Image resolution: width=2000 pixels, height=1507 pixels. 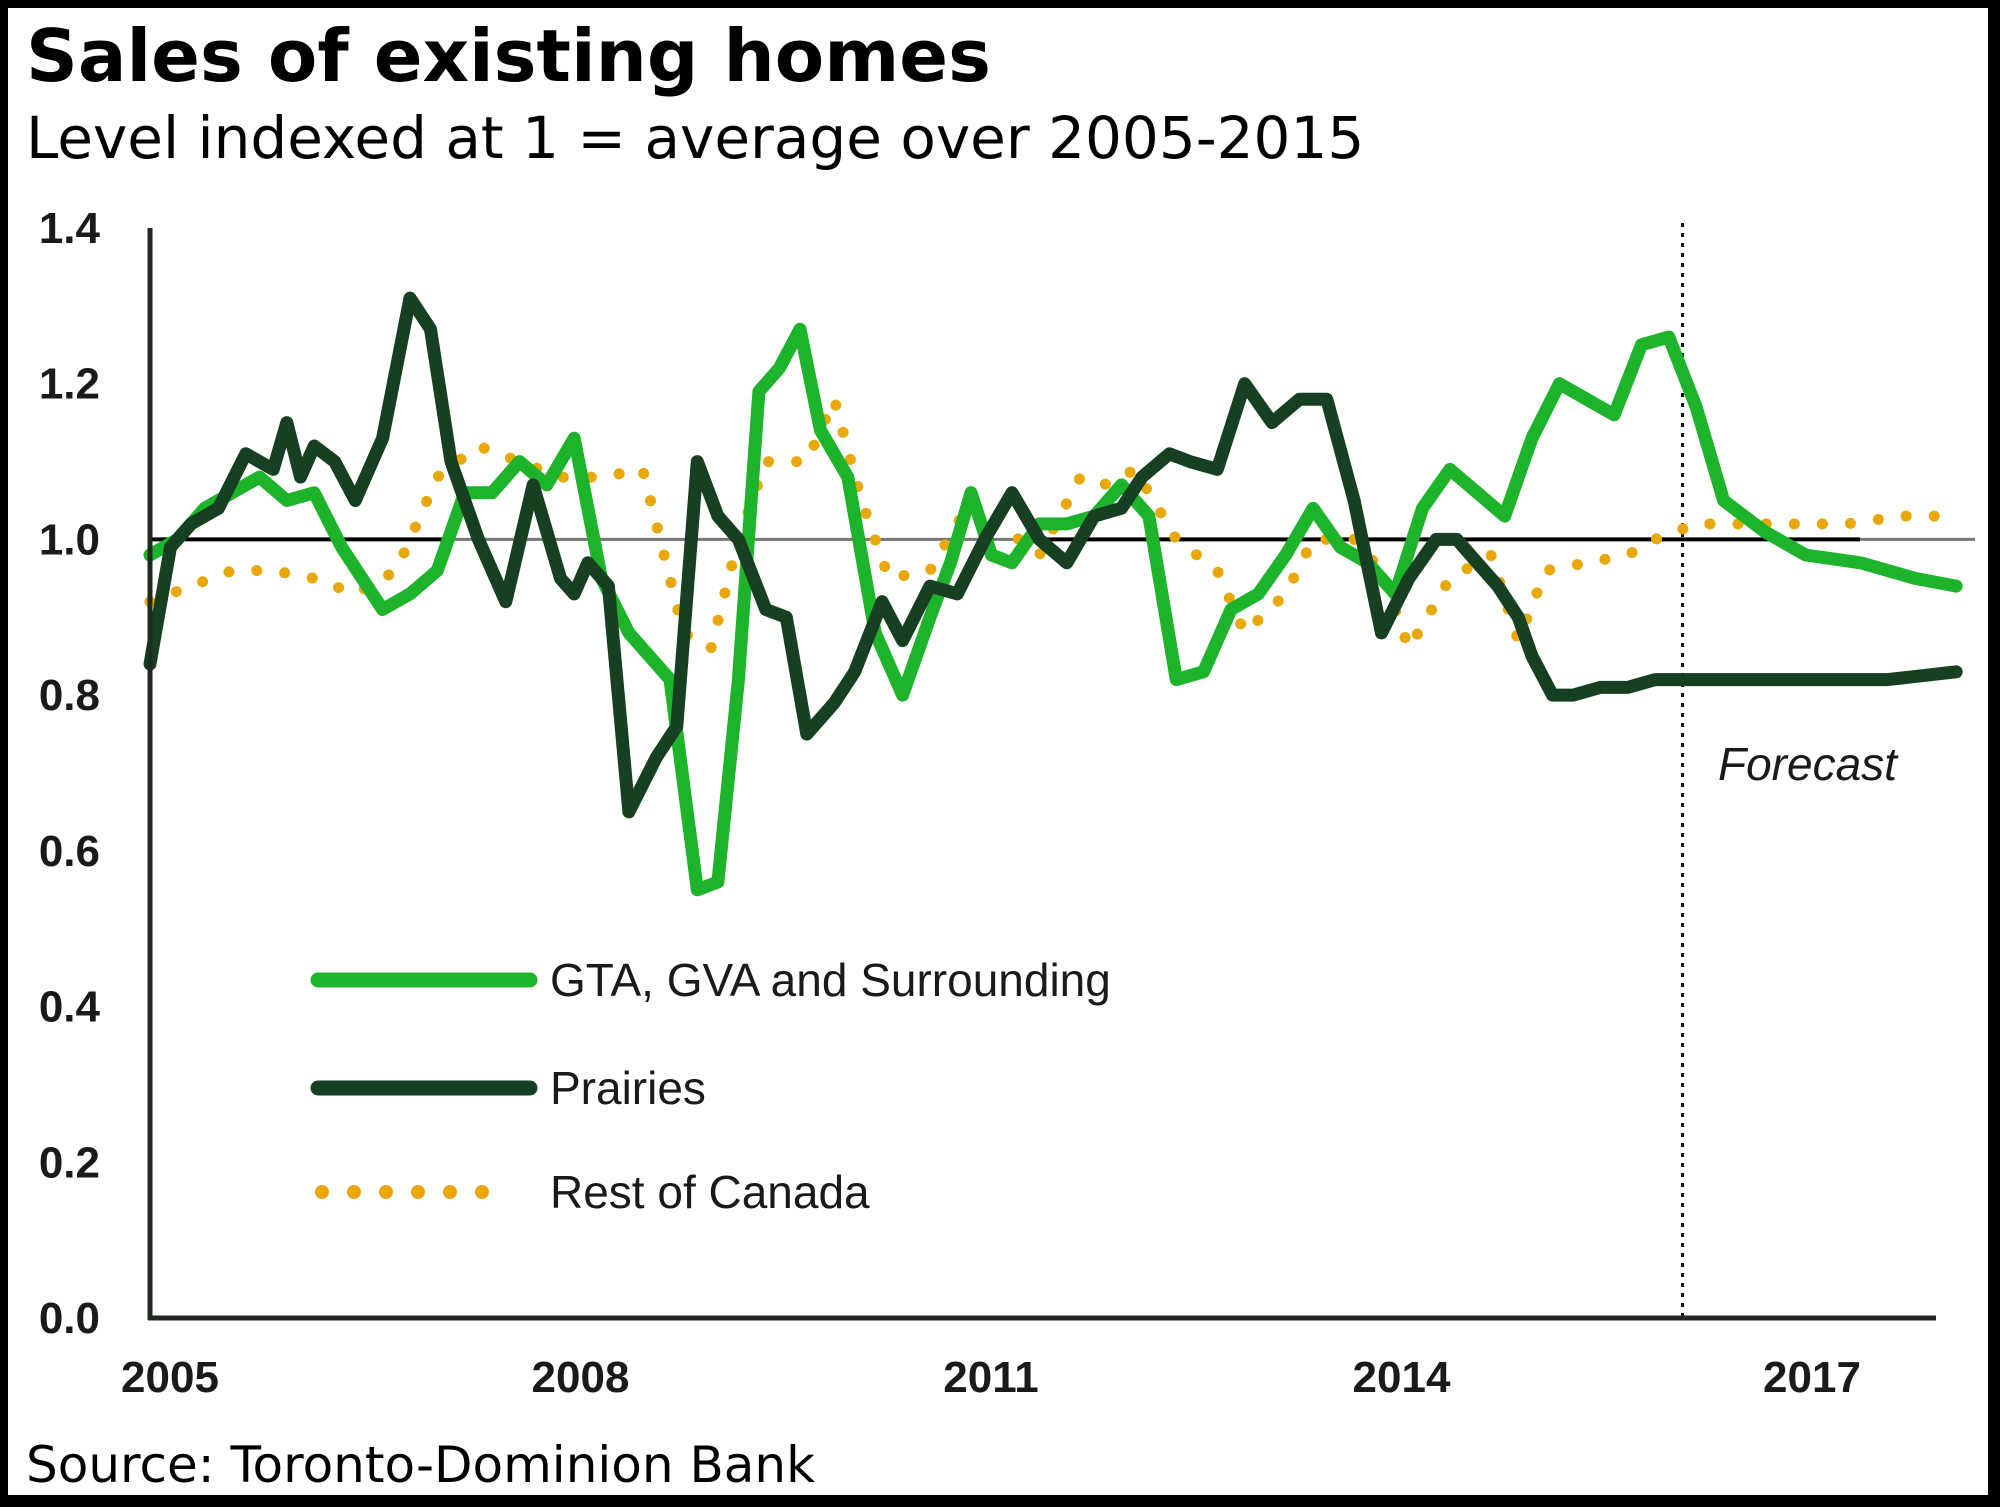 I want to click on y-tick-label: 0.8, so click(x=69, y=695).